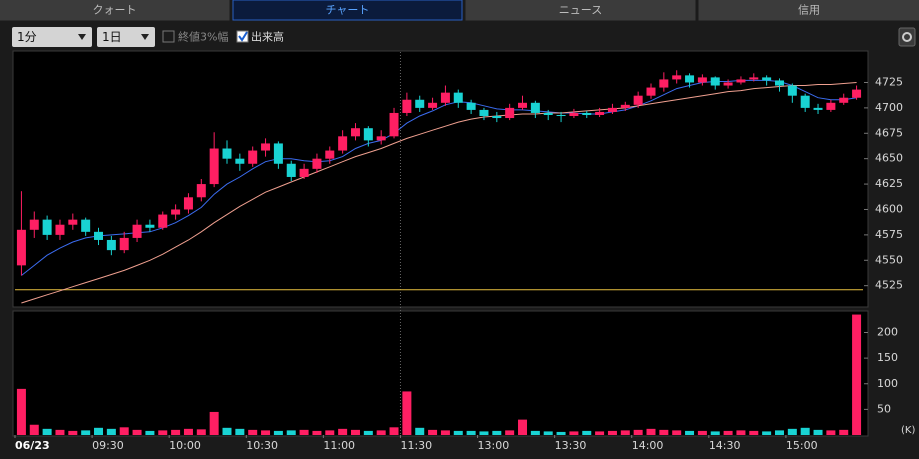  Describe the element at coordinates (494, 445) in the screenshot. I see `x-tick-label: 13:00` at that location.